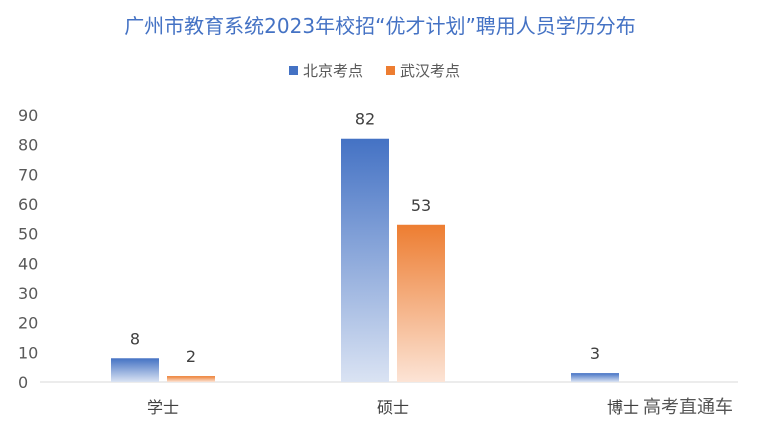 This screenshot has width=760, height=445. What do you see at coordinates (430, 71) in the screenshot?
I see `legend-label: 武汉考点` at bounding box center [430, 71].